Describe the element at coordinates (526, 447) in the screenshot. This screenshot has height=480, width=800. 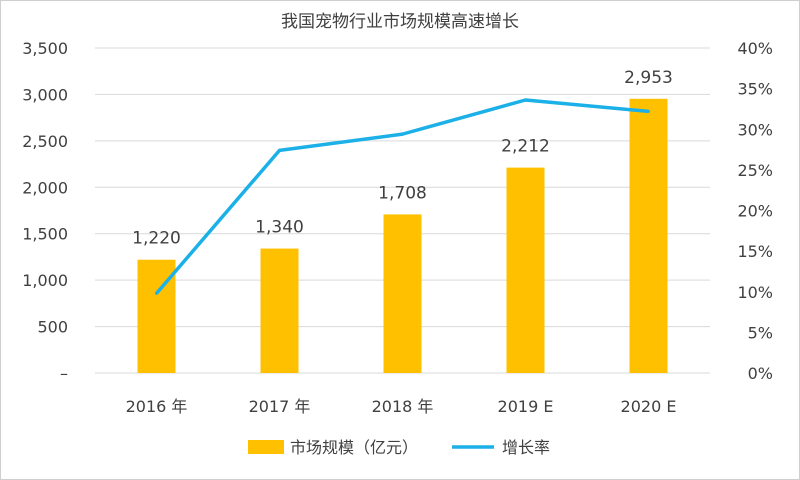
I see `legend-line-label: 增长率` at that location.